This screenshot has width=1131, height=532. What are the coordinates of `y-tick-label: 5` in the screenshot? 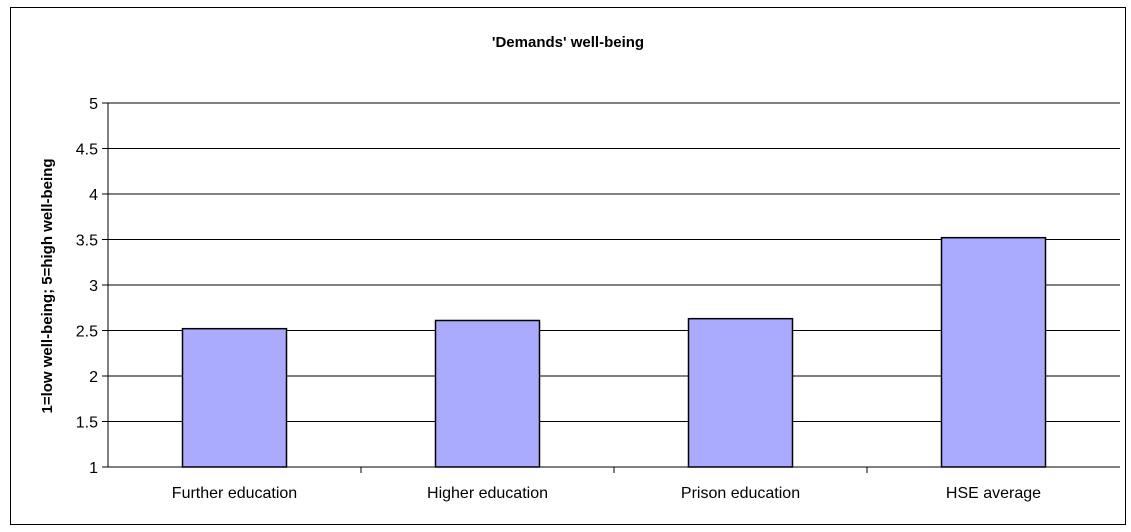 It's located at (93, 104).